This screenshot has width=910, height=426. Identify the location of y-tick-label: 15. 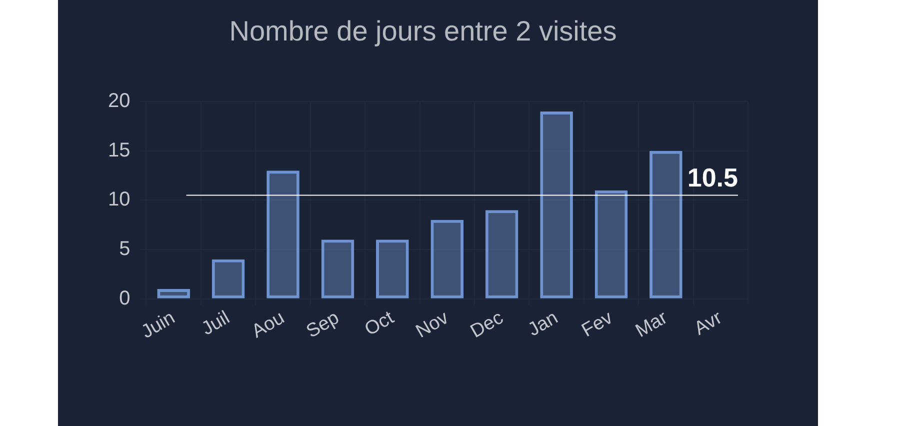
(119, 150).